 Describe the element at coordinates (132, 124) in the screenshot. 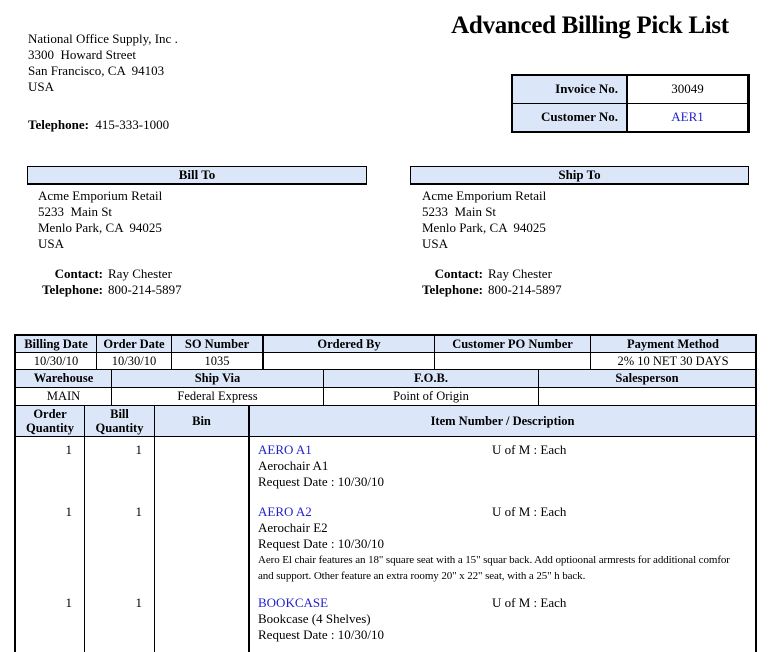

I see `company-phone-value: 415-333-1000` at that location.